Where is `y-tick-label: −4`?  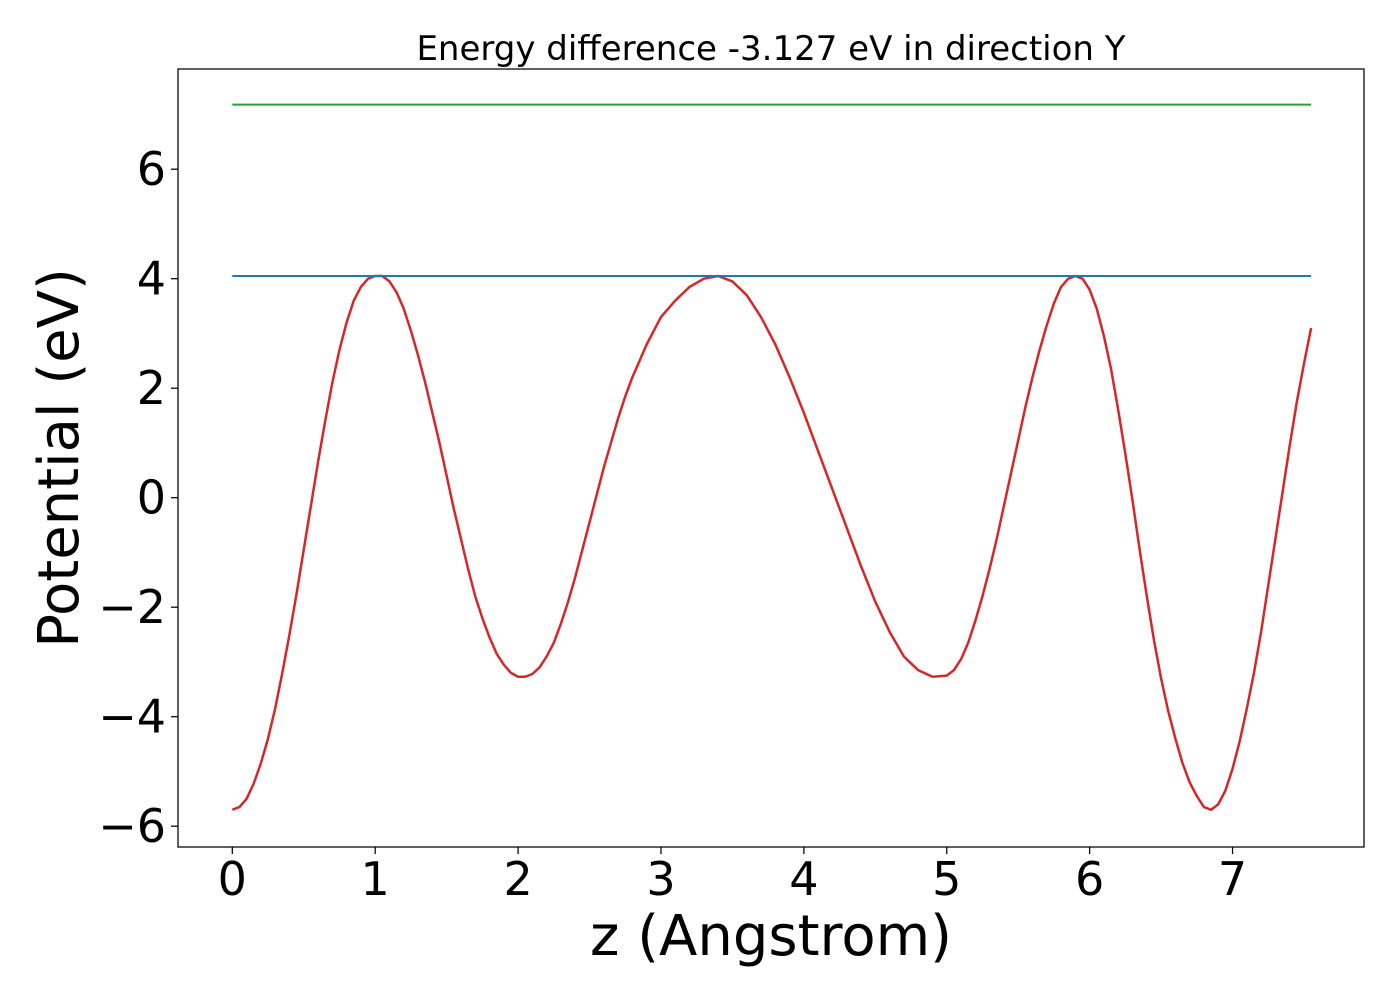 y-tick-label: −4 is located at coordinates (132, 717).